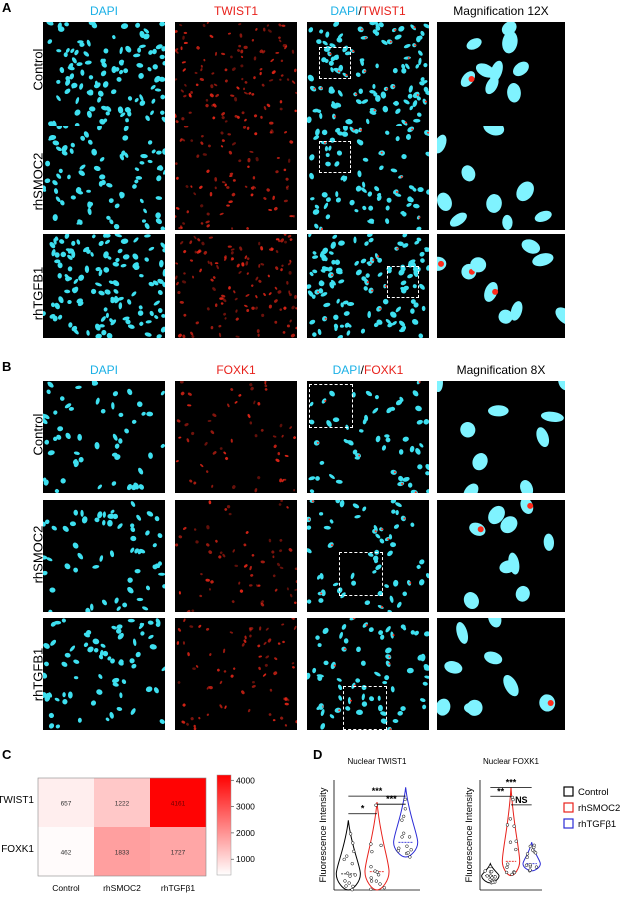 The image size is (629, 900). I want to click on panel-a-col4-title: Magnification 12X, so click(501, 11).